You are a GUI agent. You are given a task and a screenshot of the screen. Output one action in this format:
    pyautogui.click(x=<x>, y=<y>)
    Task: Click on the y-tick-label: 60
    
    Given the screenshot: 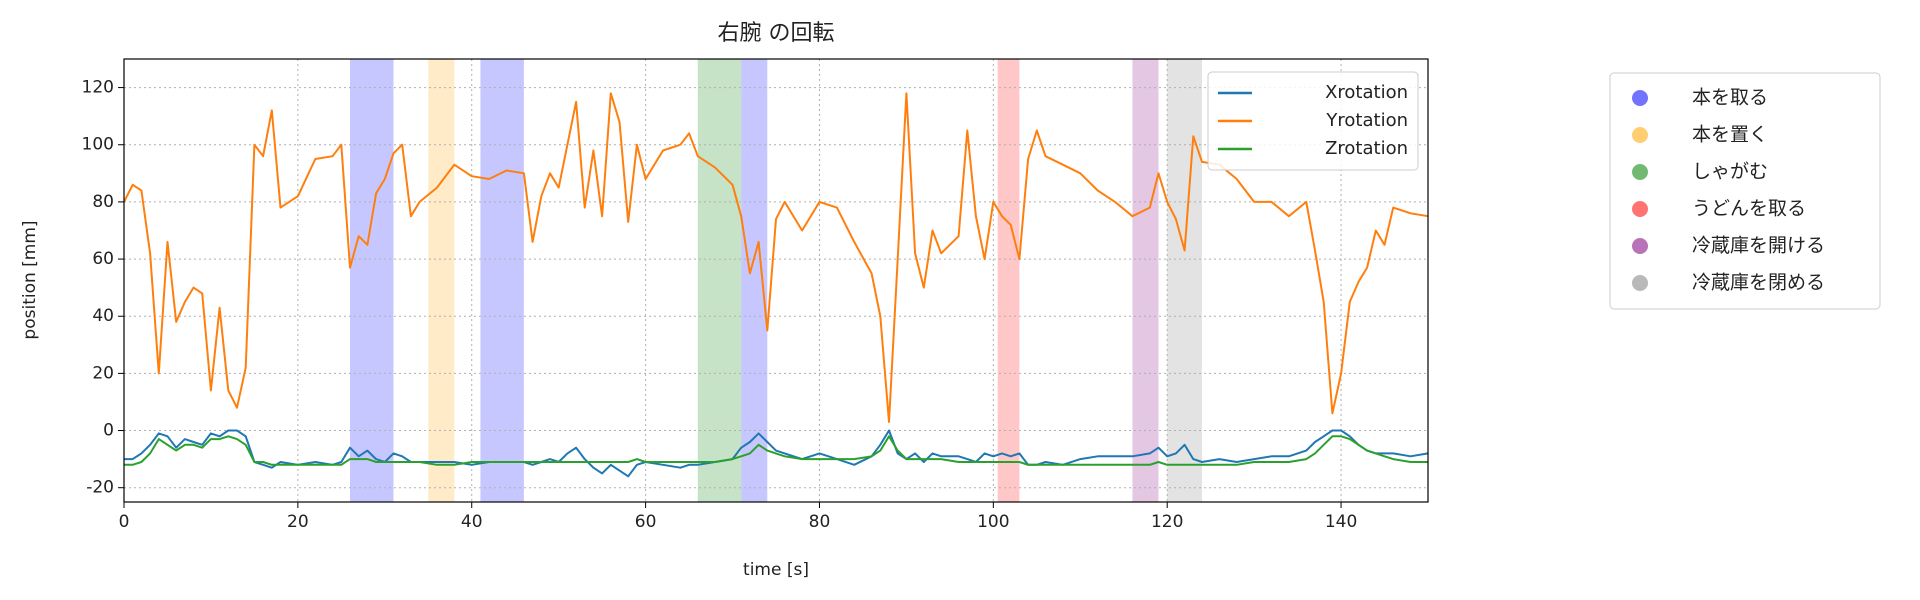 What is the action you would take?
    pyautogui.click(x=103, y=259)
    